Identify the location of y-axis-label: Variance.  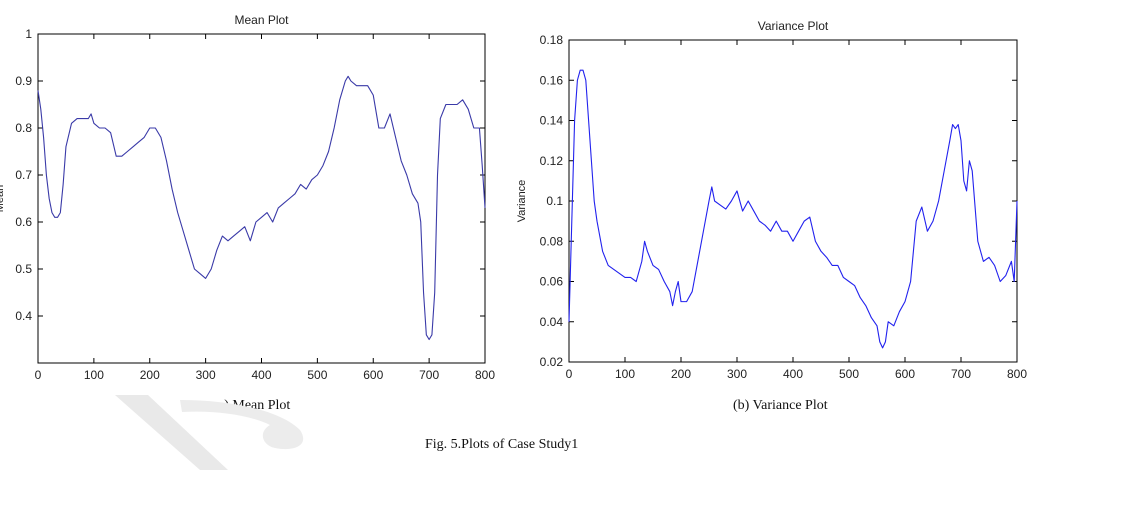
(522, 201).